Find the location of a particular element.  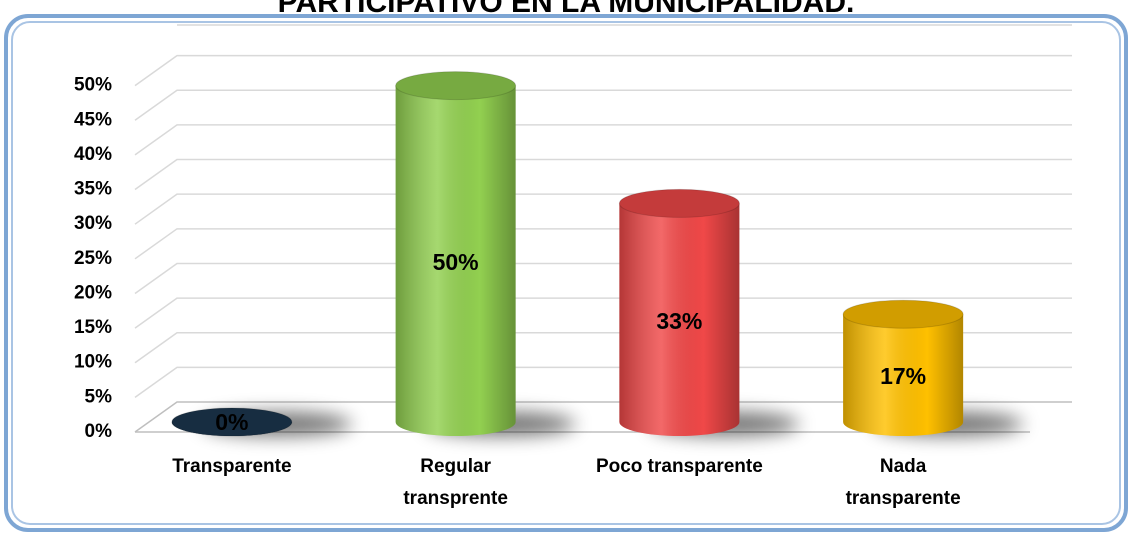

y-tick-label: 30% is located at coordinates (93, 223).